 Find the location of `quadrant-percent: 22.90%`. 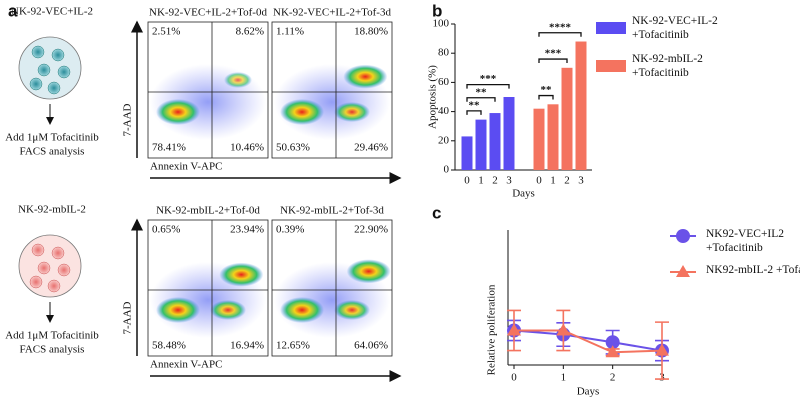

quadrant-percent: 22.90% is located at coordinates (371, 230).